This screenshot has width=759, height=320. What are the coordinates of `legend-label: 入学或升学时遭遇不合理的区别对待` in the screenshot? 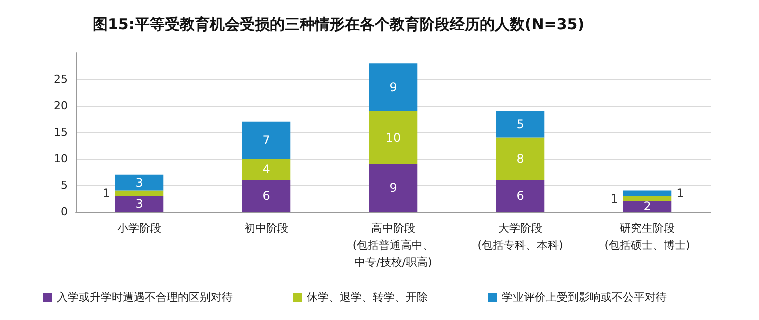 It's located at (145, 297).